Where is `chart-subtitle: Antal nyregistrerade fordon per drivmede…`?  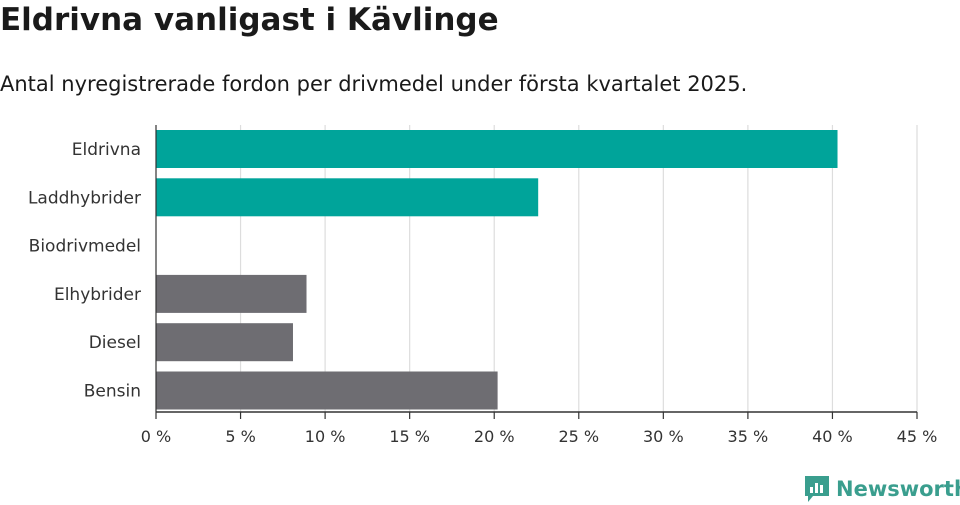
chart-subtitle: Antal nyregistrerade fordon per drivmede… is located at coordinates (374, 84).